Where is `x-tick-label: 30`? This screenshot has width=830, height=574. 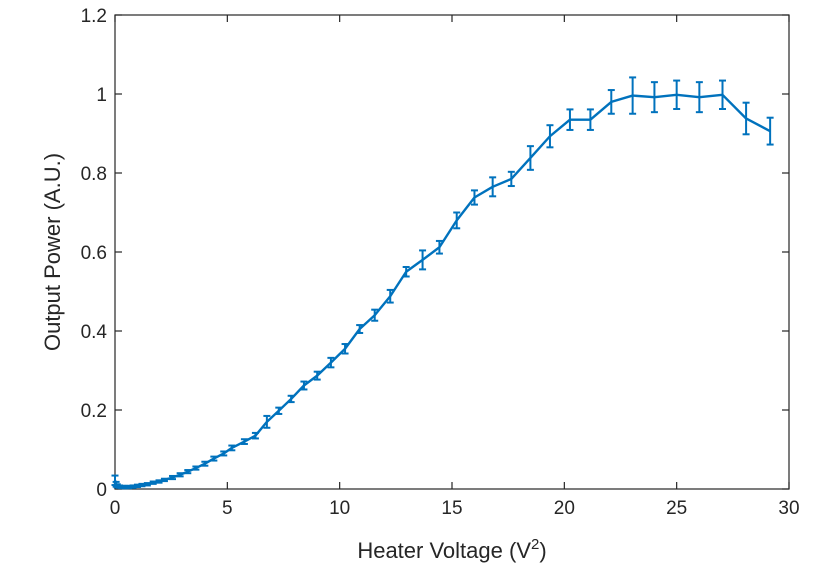
x-tick-label: 30 is located at coordinates (788, 508).